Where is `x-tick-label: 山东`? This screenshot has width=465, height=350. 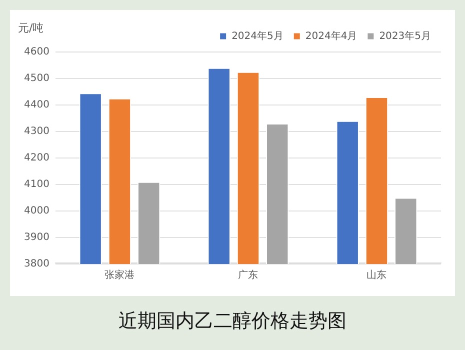
x-tick-label: 山东 is located at coordinates (376, 274).